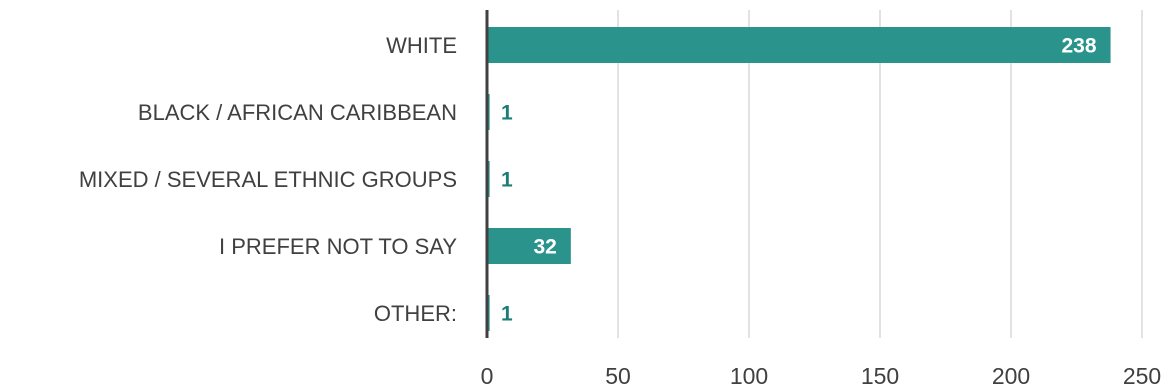 This screenshot has width=1172, height=391. What do you see at coordinates (421, 45) in the screenshot?
I see `category-label-white: WHITE` at bounding box center [421, 45].